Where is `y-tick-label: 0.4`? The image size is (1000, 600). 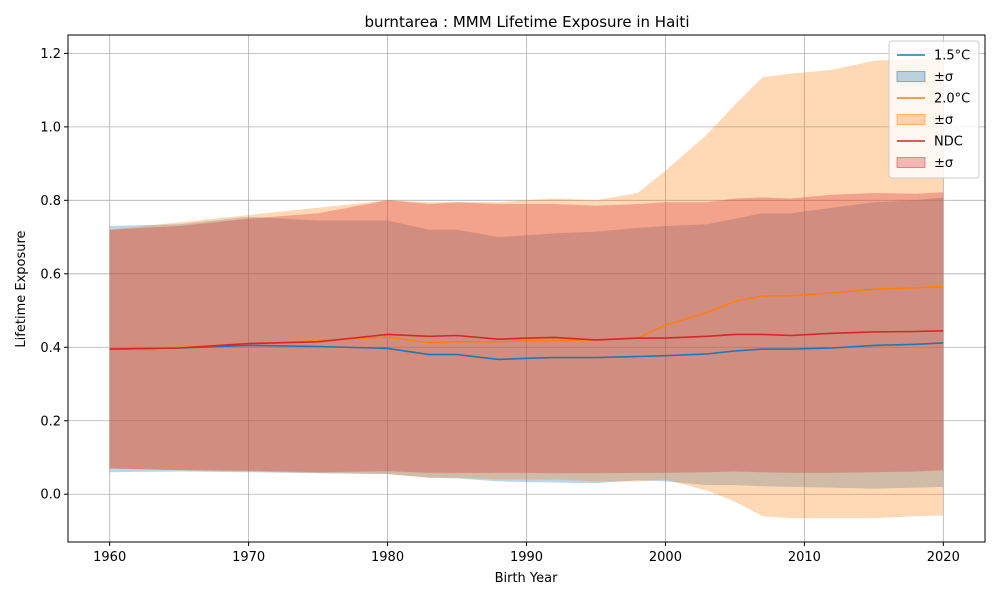 y-tick-label: 0.4 is located at coordinates (50, 348).